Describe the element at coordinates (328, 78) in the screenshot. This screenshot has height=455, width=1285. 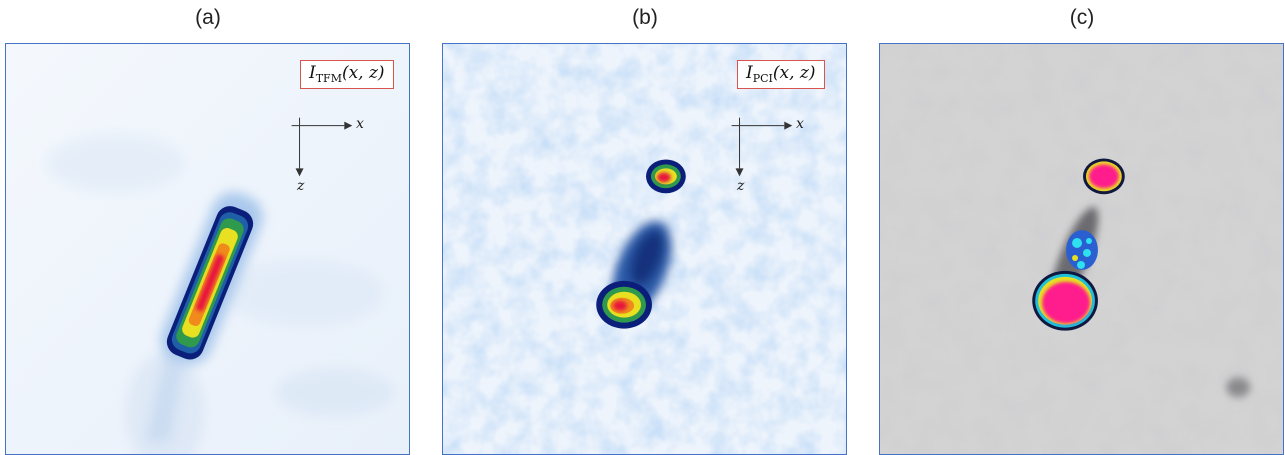
I see `formula-subscript: TFM` at that location.